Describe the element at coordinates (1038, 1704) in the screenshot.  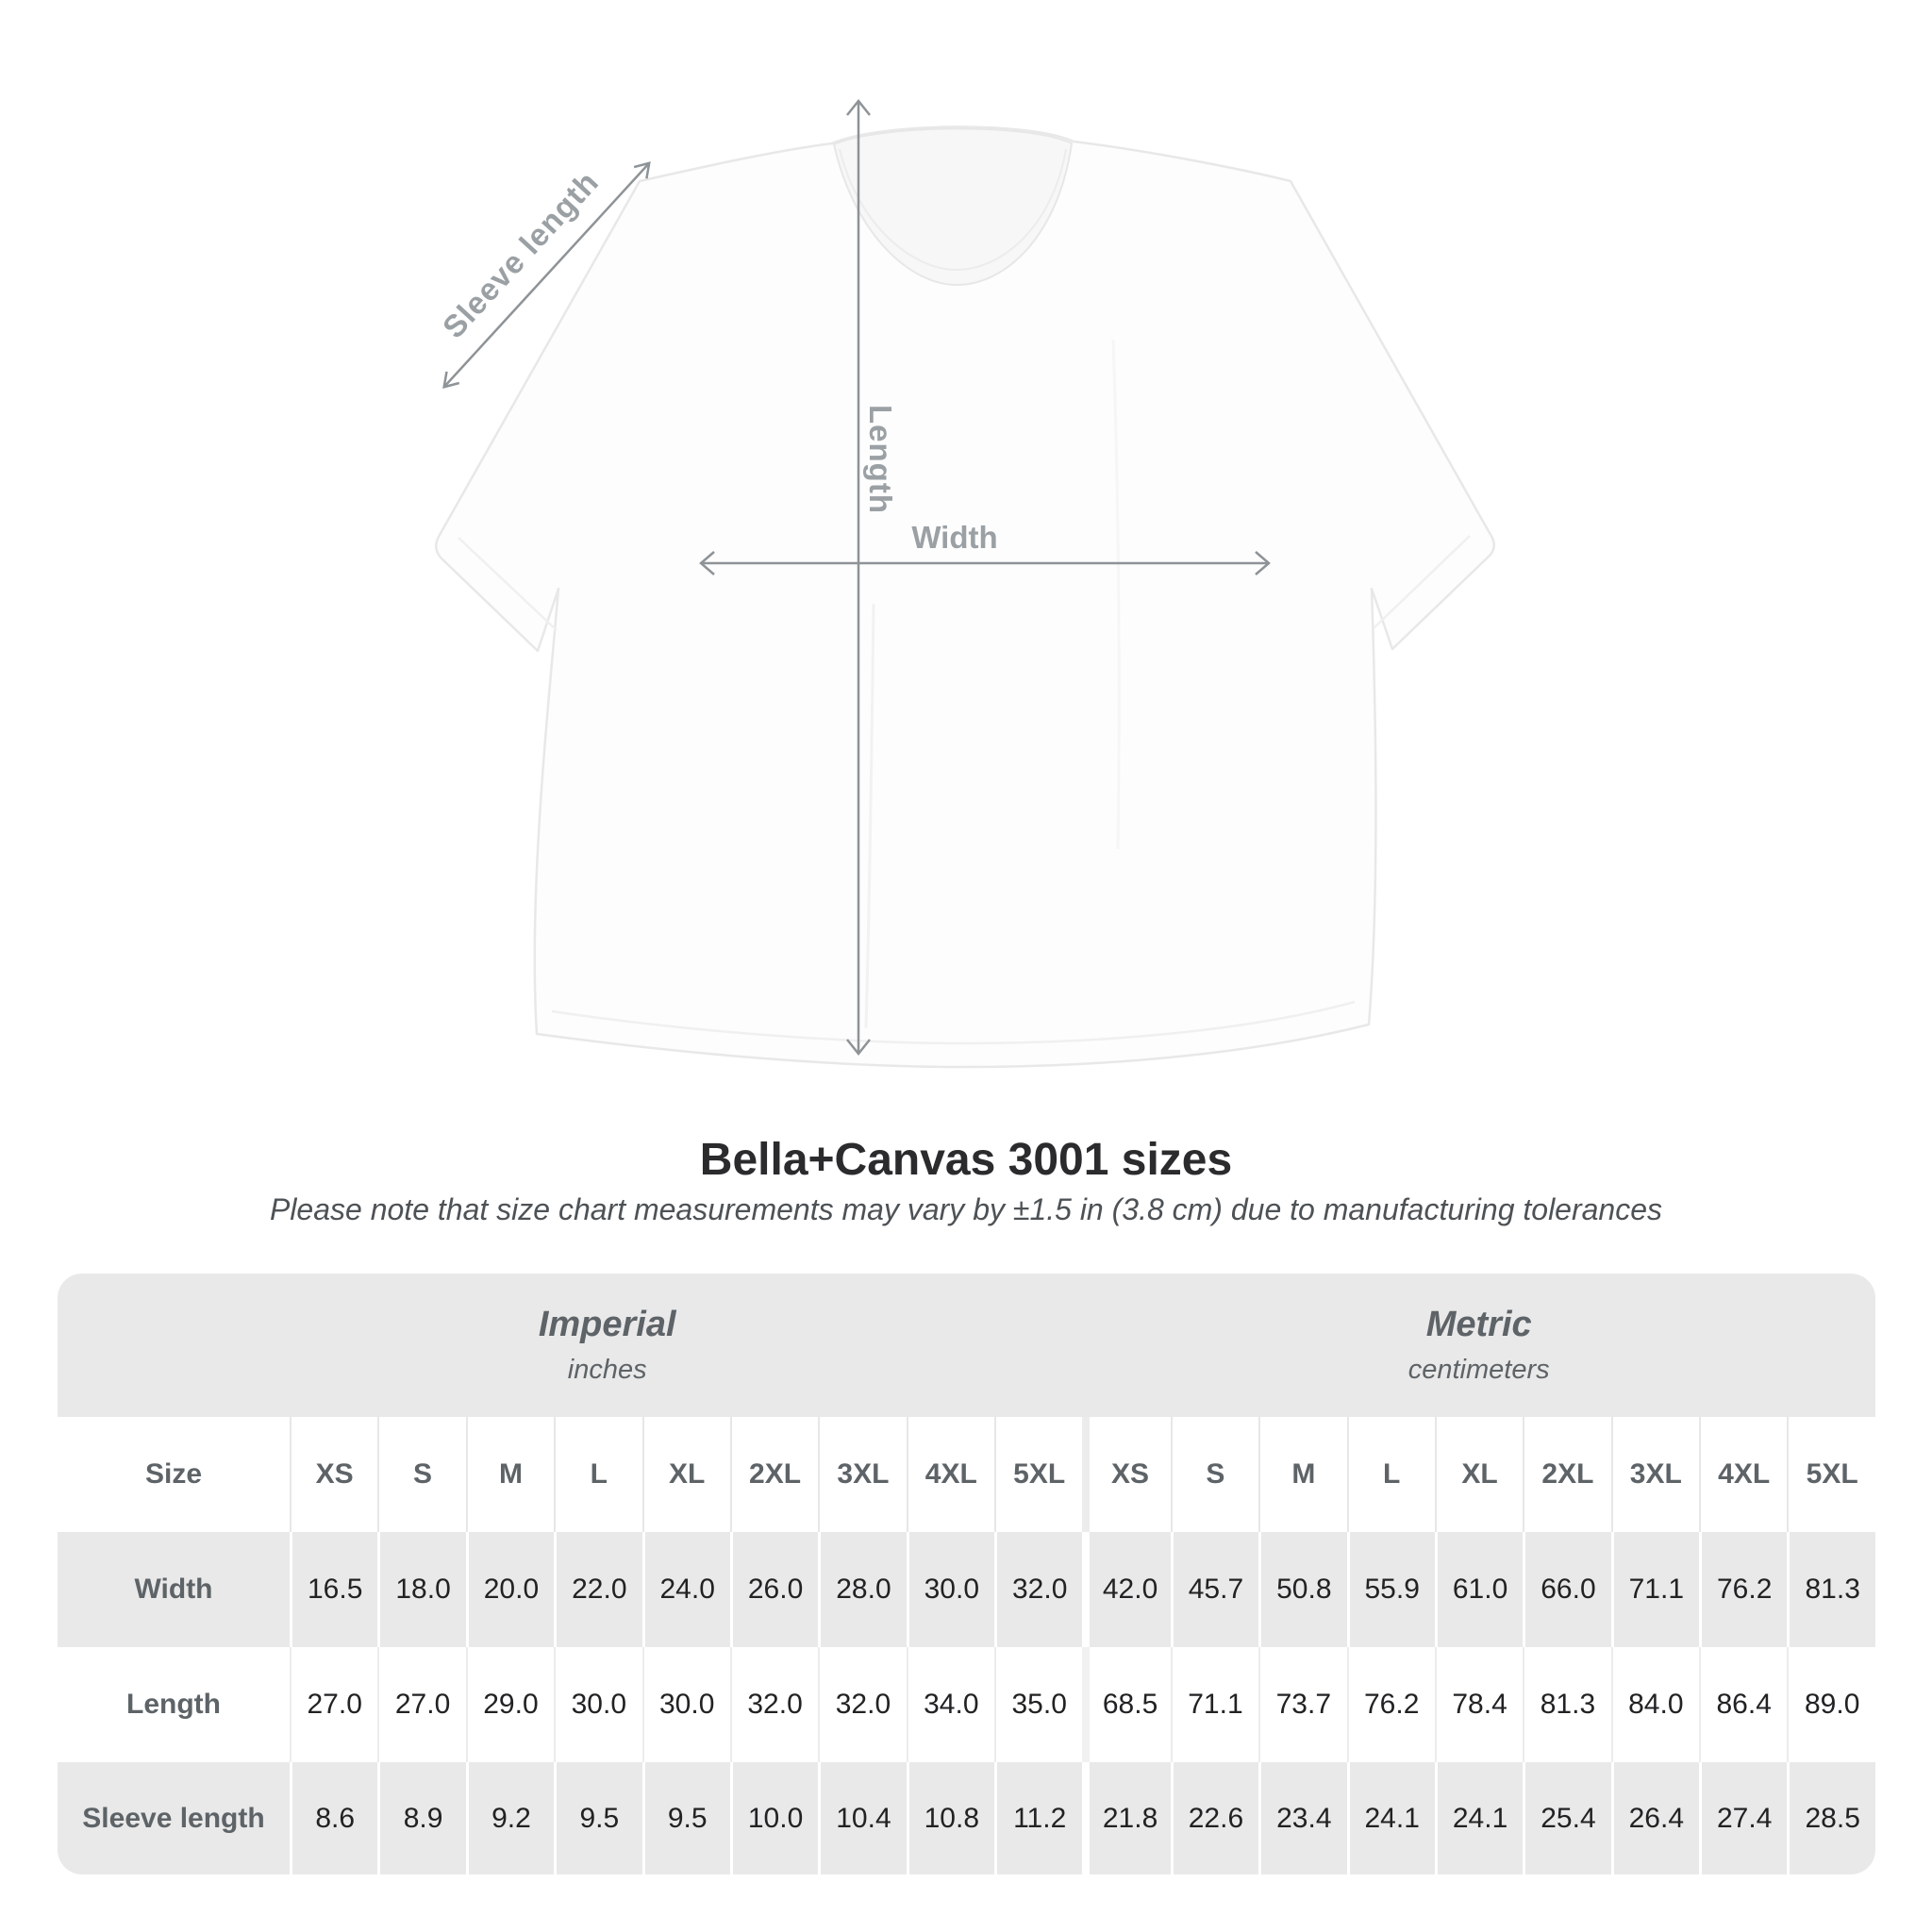
I see `cell: 35.0` at that location.